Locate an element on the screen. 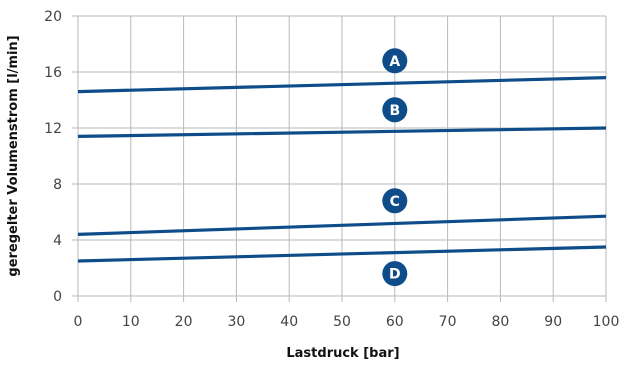 This screenshot has height=365, width=622. series-labels: A B C D is located at coordinates (395, 167).